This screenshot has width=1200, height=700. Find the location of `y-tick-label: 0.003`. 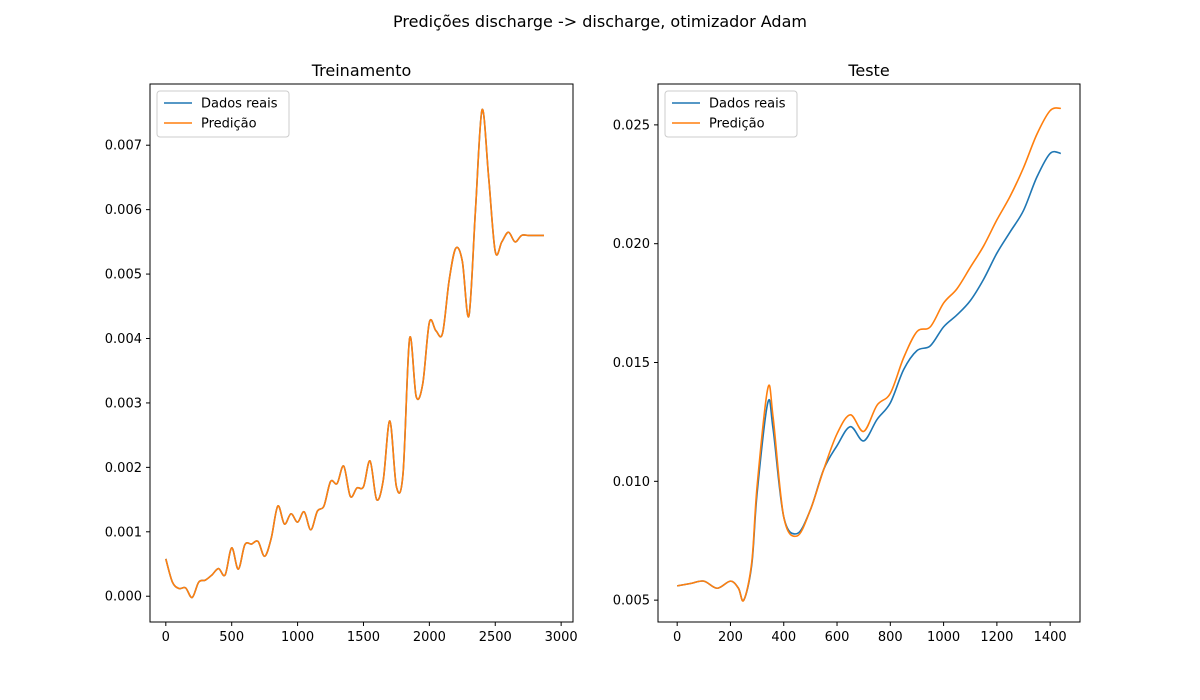

y-tick-label: 0.003 is located at coordinates (123, 403).